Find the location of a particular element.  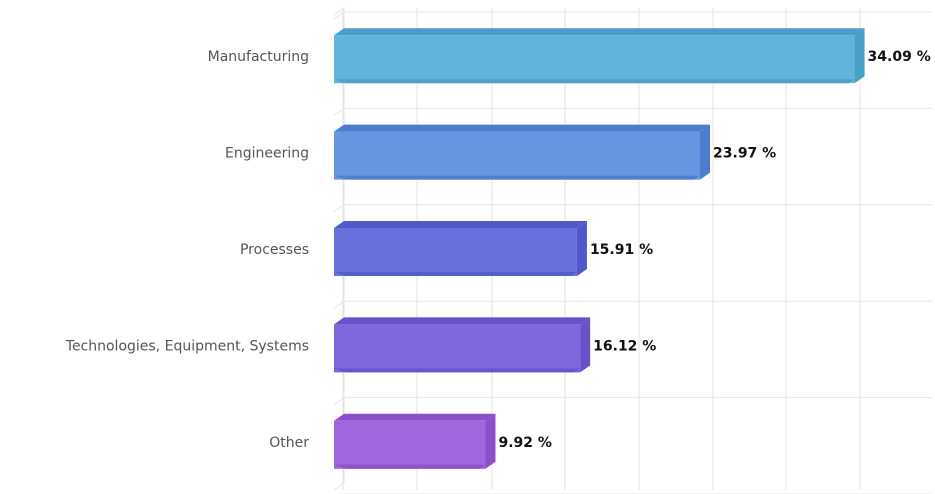

value-label: 23.97 % is located at coordinates (744, 154).